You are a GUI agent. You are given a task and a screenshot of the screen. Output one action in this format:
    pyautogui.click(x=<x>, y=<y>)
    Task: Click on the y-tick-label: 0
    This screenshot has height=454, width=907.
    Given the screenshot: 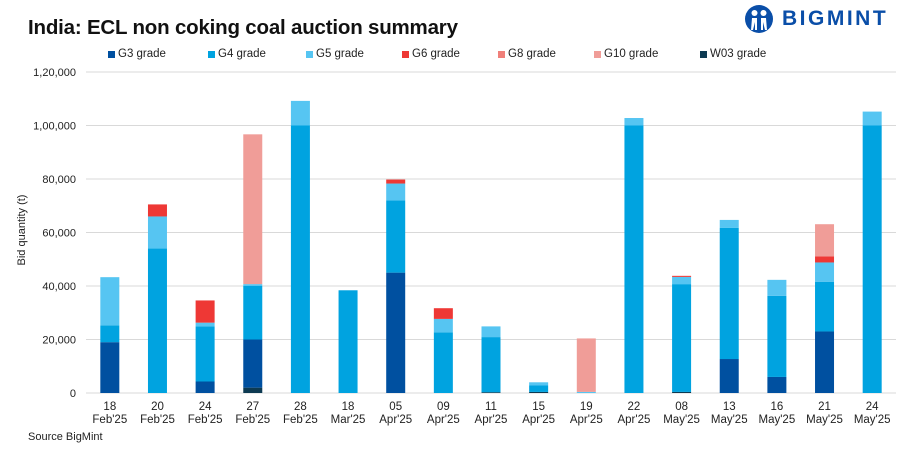 What is the action you would take?
    pyautogui.click(x=73, y=394)
    